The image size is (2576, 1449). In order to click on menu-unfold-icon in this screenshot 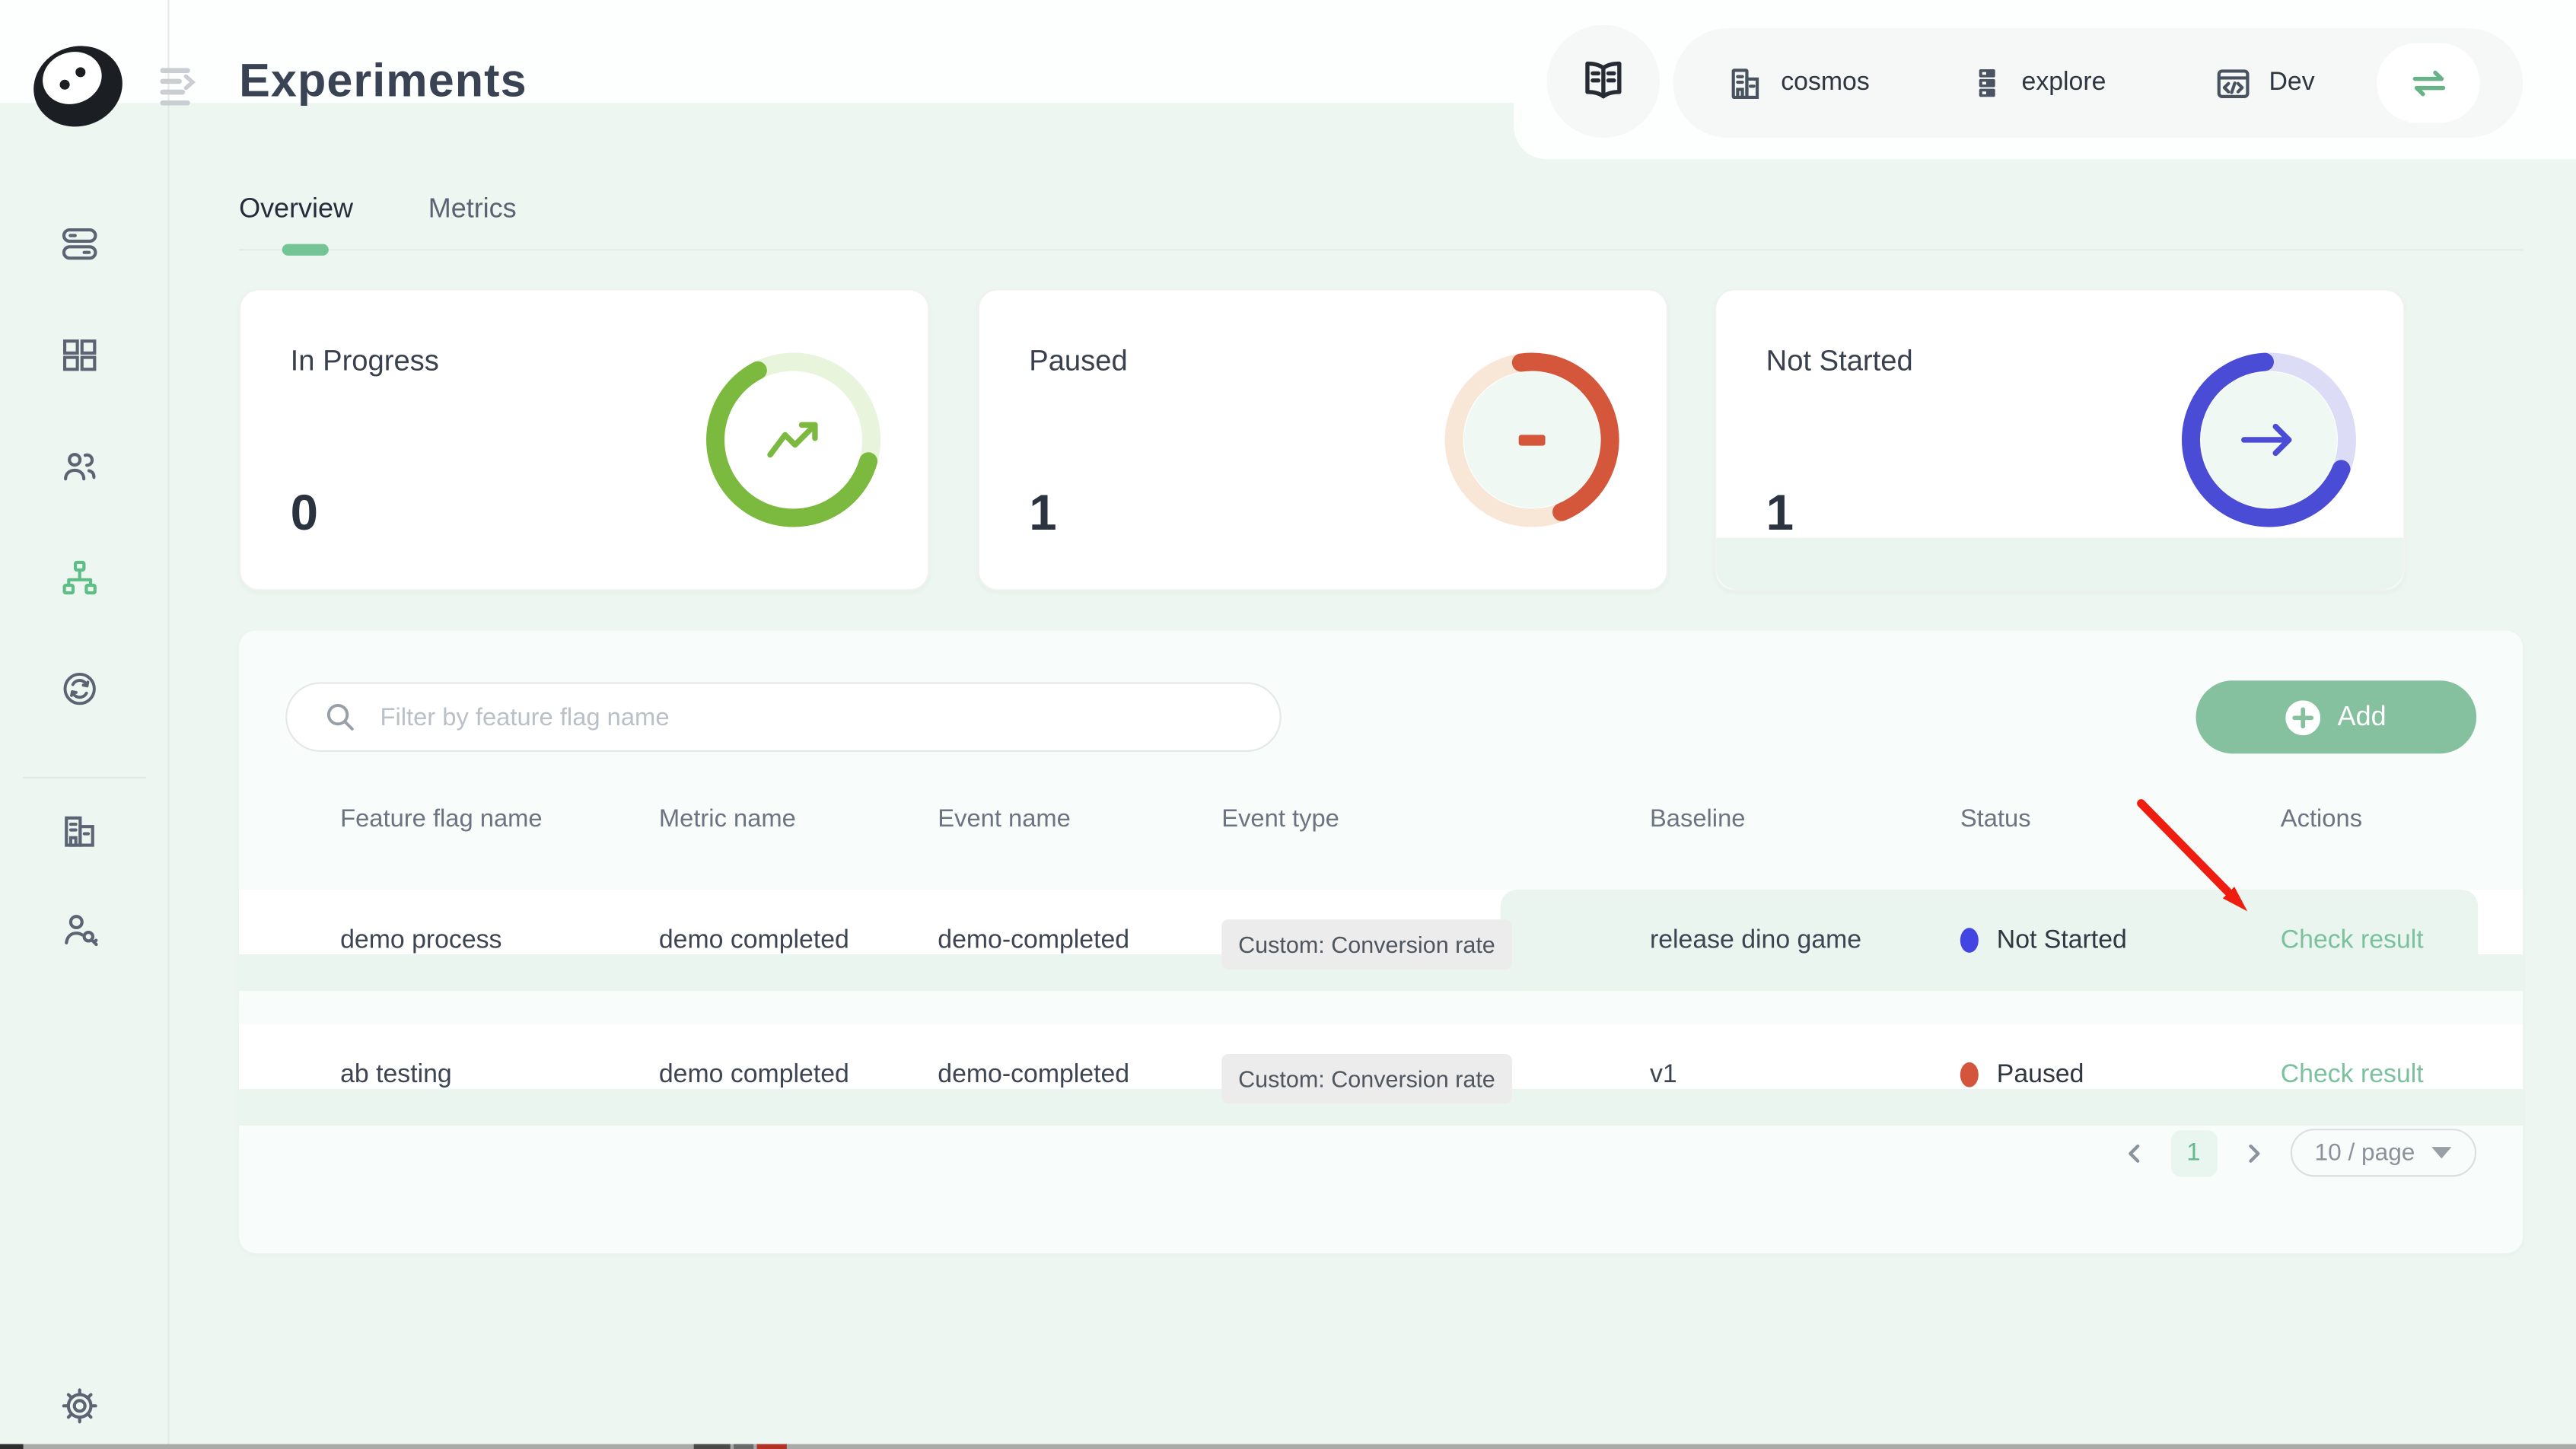, I will do `click(178, 87)`.